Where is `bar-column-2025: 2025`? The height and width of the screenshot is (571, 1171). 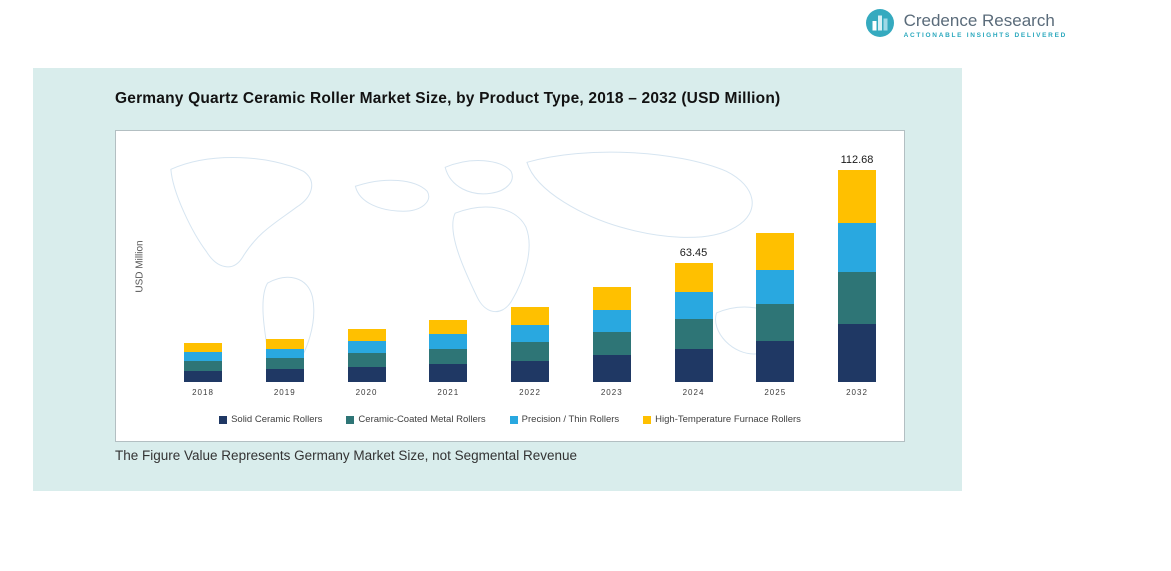 bar-column-2025: 2025 is located at coordinates (775, 315).